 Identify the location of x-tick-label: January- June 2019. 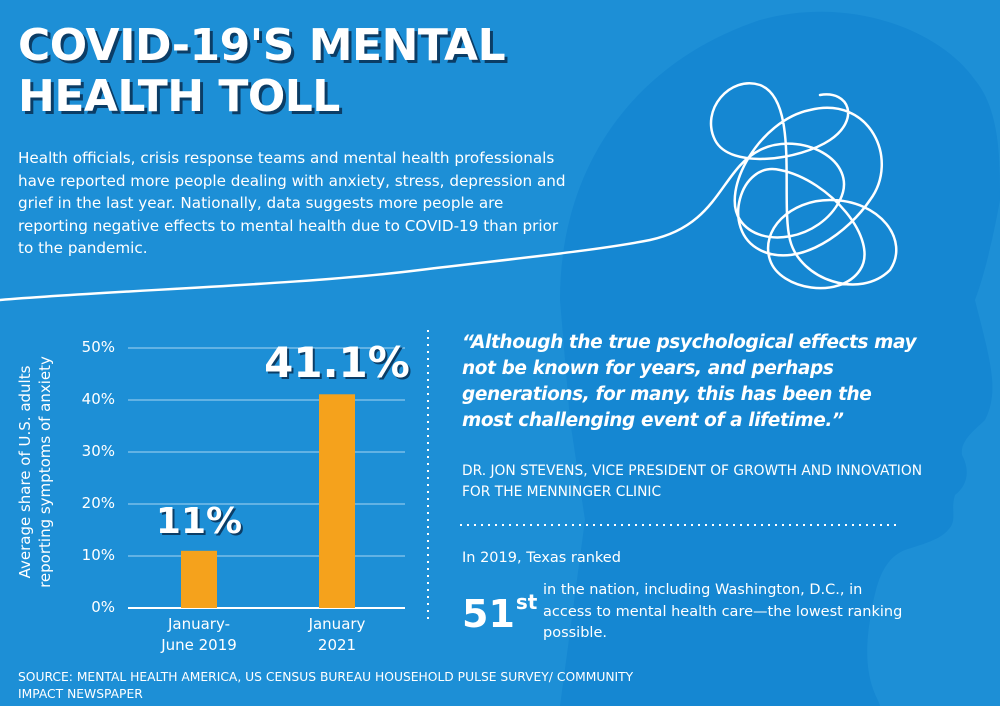
(199, 634).